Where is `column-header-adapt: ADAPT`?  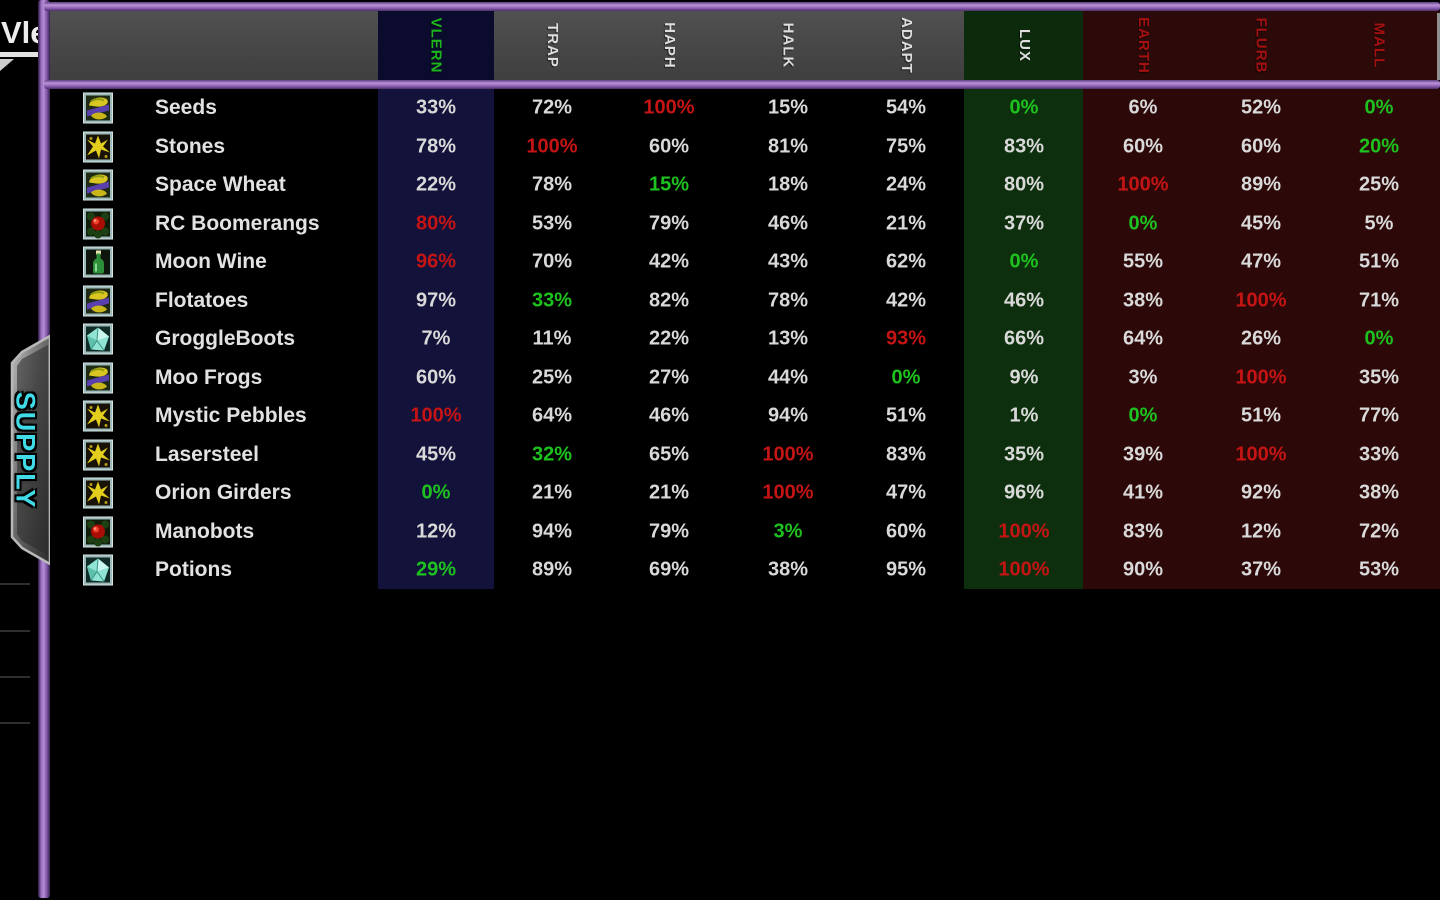 column-header-adapt: ADAPT is located at coordinates (906, 45).